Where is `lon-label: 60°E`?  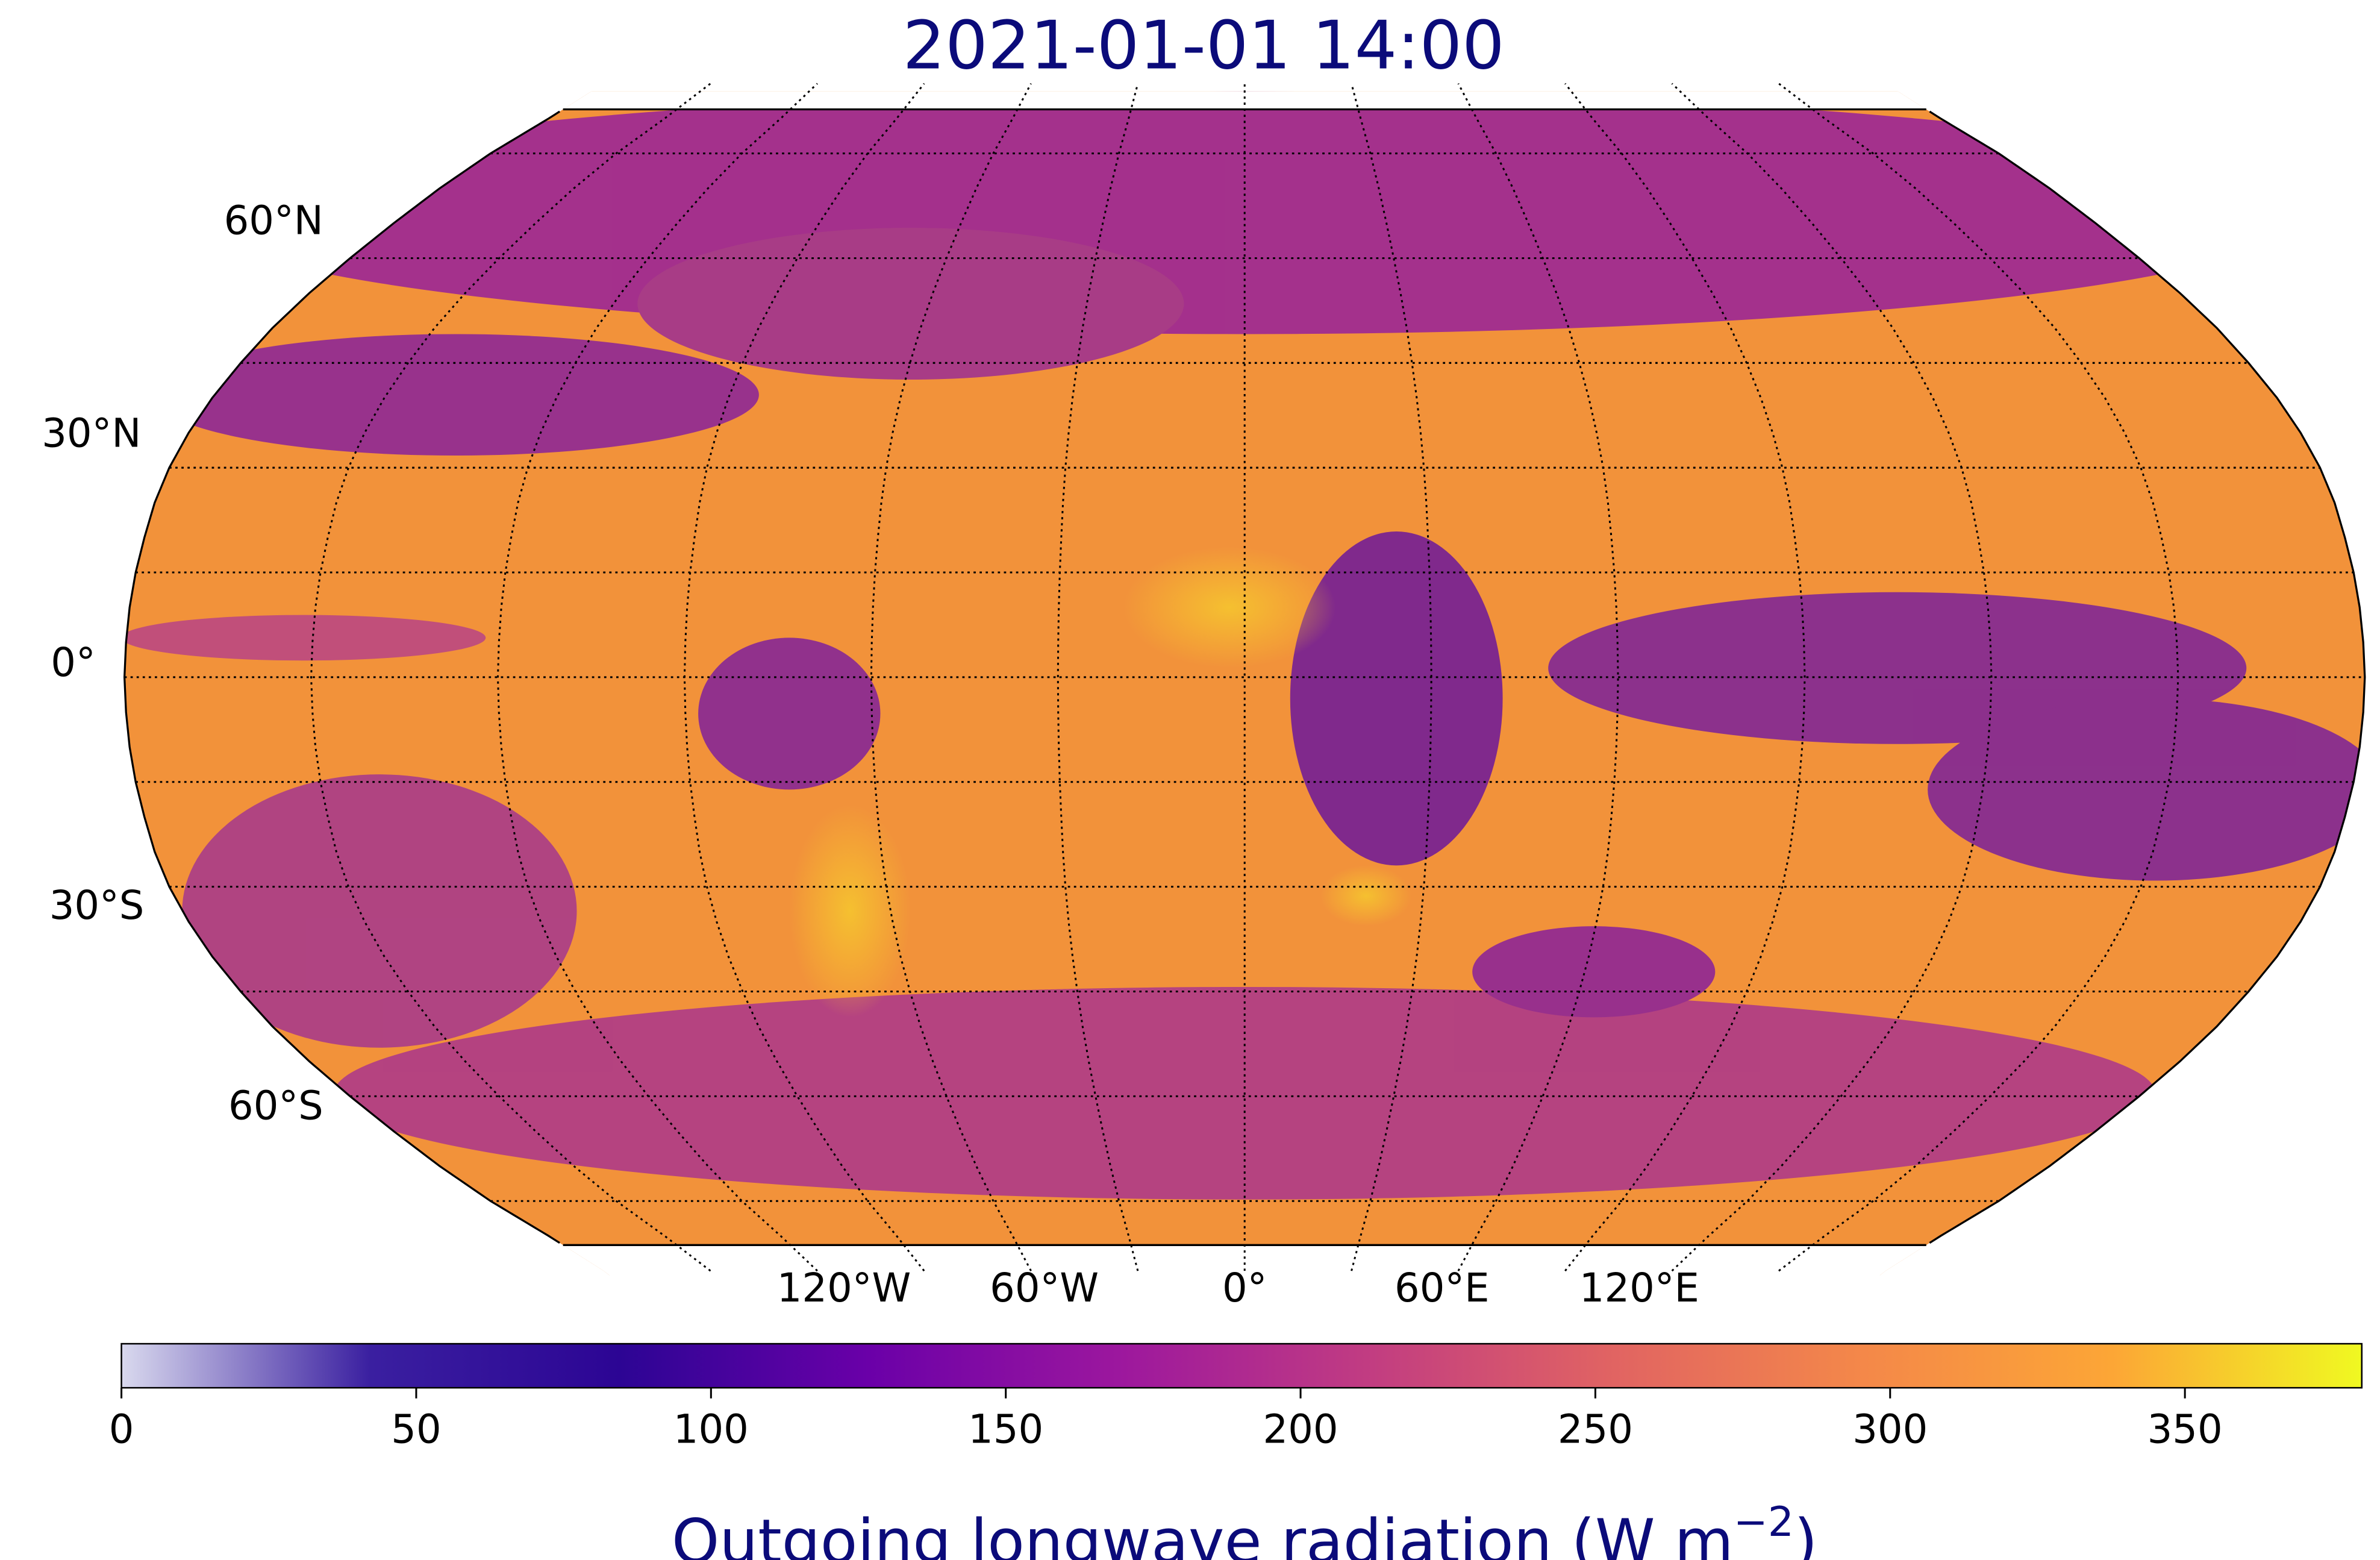 lon-label: 60°E is located at coordinates (1442, 1288).